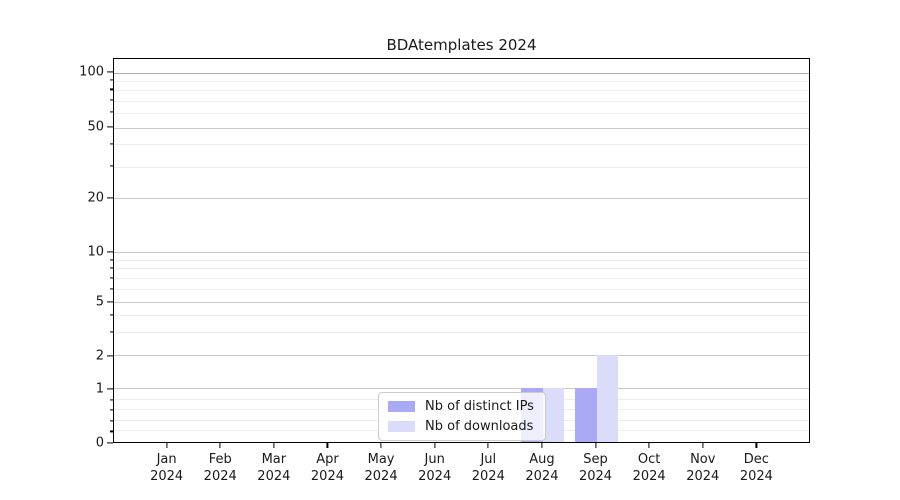  I want to click on month-label: Nov, so click(703, 459).